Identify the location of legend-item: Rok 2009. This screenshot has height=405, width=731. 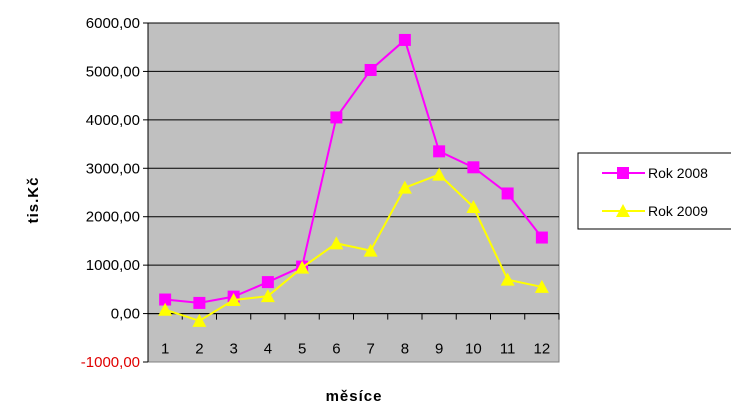
(655, 211).